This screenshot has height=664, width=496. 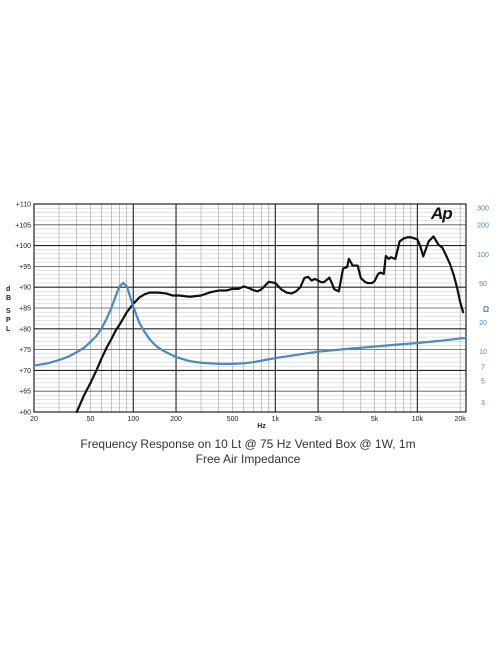 What do you see at coordinates (248, 459) in the screenshot?
I see `chart-caption-line2: Free Air Impedance` at bounding box center [248, 459].